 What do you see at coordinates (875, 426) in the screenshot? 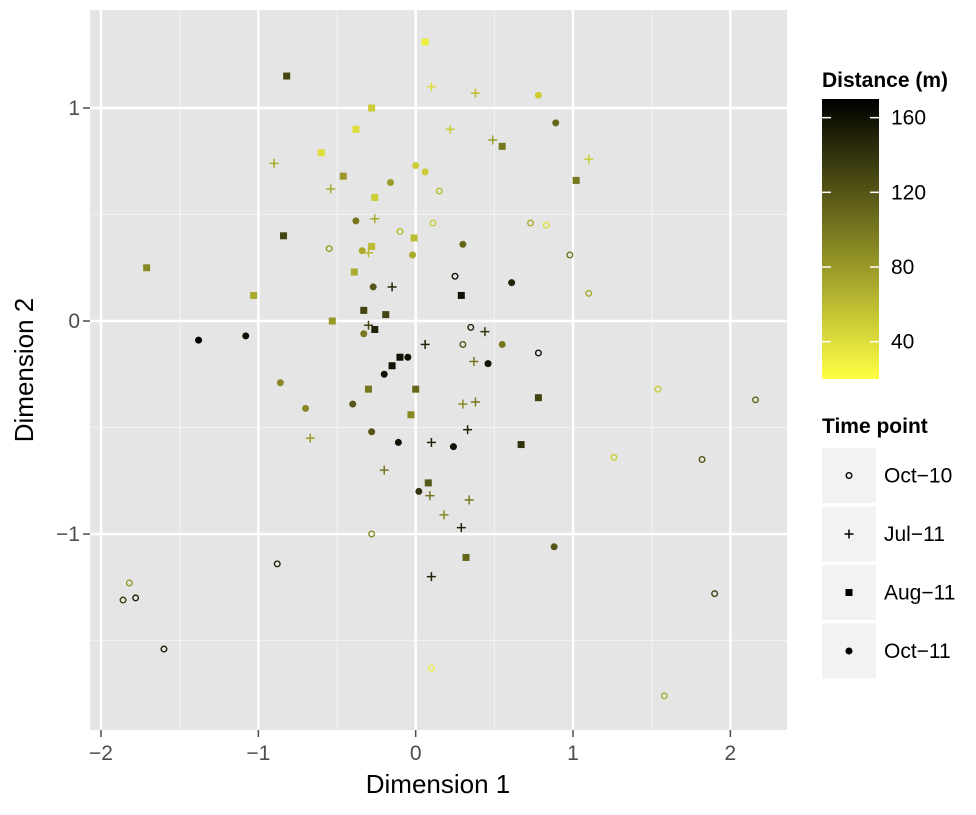
I see `shape-legend-title: Time point` at bounding box center [875, 426].